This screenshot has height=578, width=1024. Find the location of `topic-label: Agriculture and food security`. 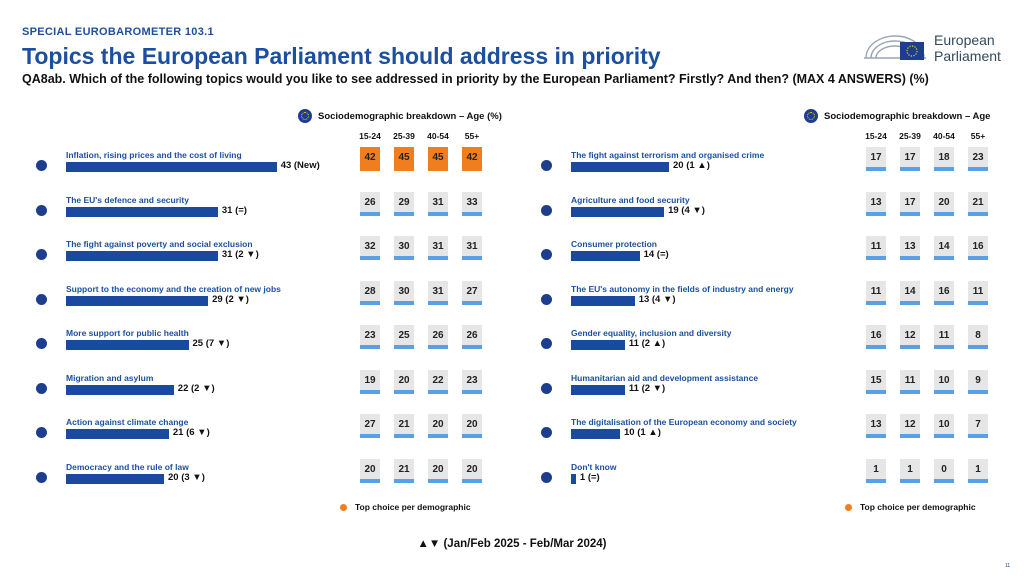

topic-label: Agriculture and food security is located at coordinates (630, 199).